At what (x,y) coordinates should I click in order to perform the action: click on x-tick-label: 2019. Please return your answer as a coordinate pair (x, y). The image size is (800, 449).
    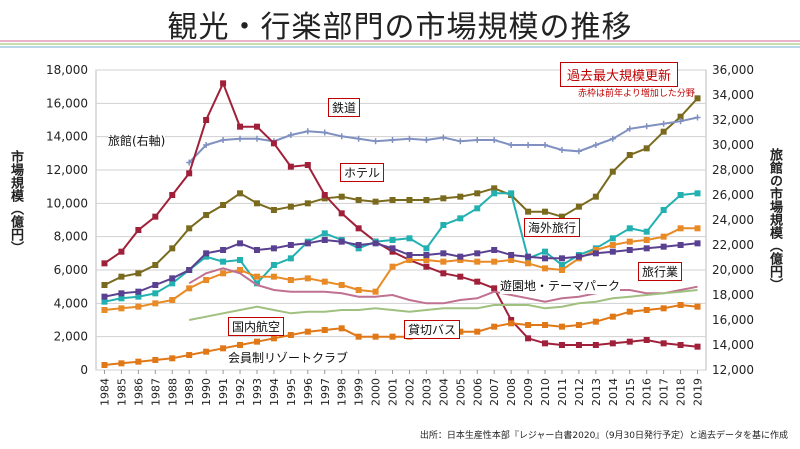
    Looking at the image, I should click on (698, 392).